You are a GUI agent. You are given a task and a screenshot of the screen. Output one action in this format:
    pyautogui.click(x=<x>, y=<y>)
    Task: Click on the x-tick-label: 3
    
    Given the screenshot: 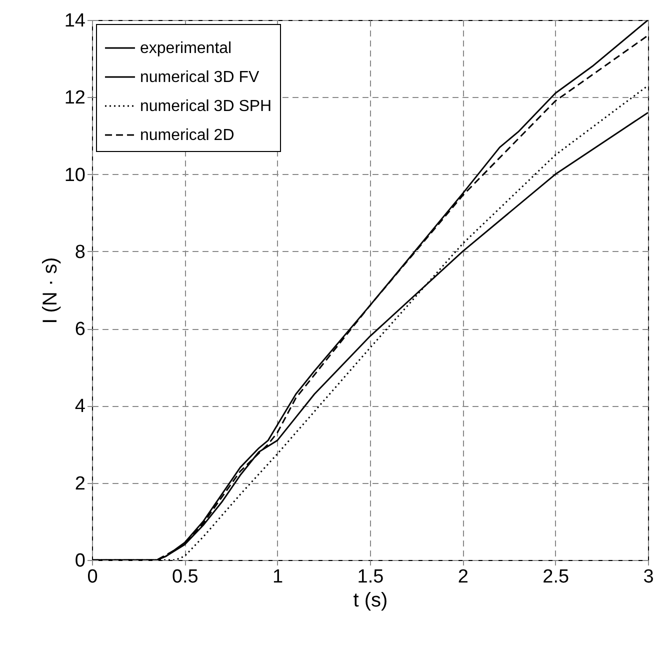 What is the action you would take?
    pyautogui.click(x=648, y=577)
    